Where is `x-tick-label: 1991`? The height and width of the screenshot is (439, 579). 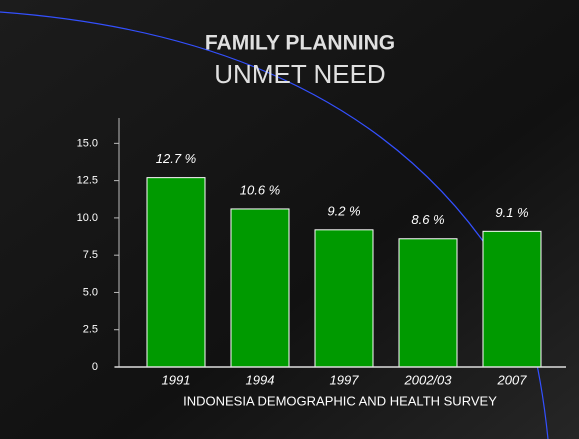 x-tick-label: 1991 is located at coordinates (176, 379).